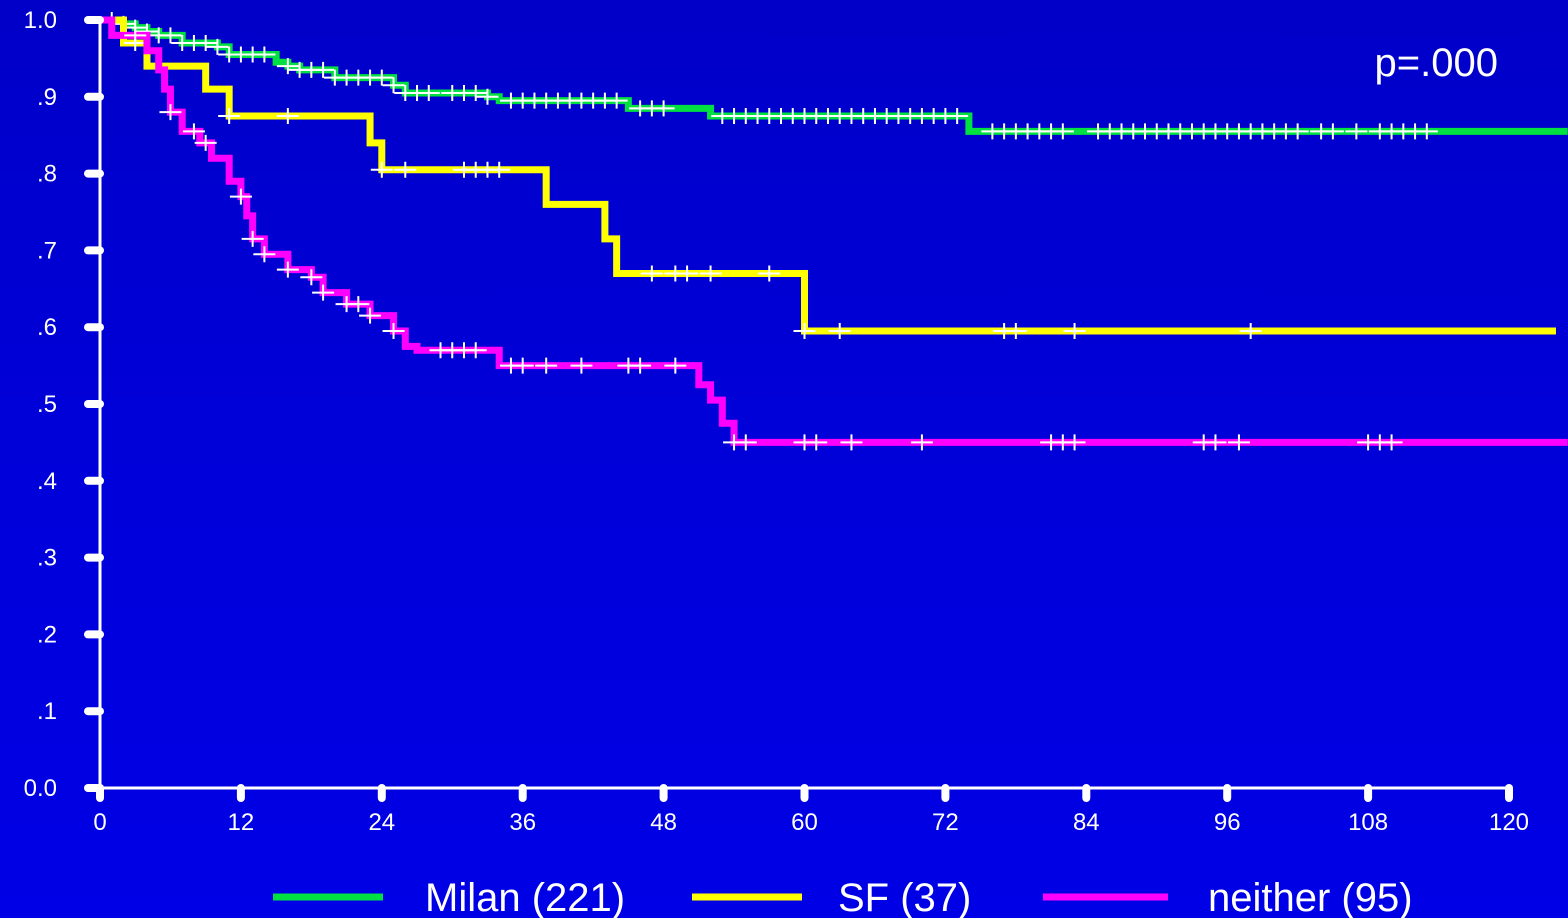 This screenshot has height=918, width=1568. I want to click on x-tick-label: 84, so click(1086, 822).